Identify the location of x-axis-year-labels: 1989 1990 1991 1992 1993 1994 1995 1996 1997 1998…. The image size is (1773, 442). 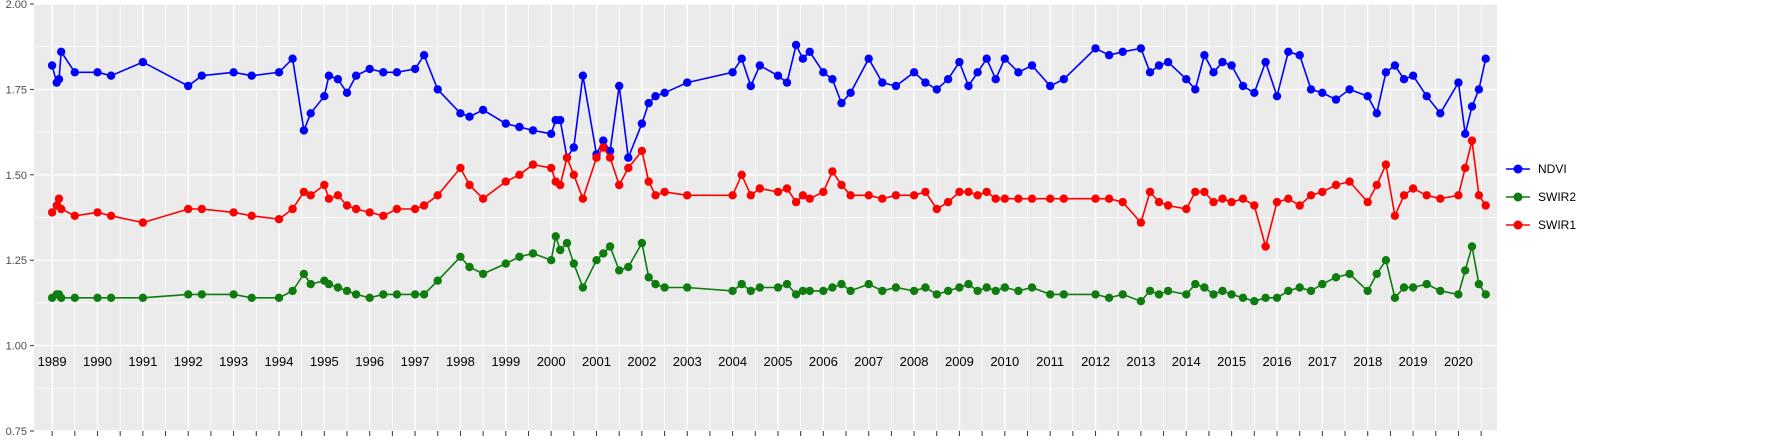
(755, 361).